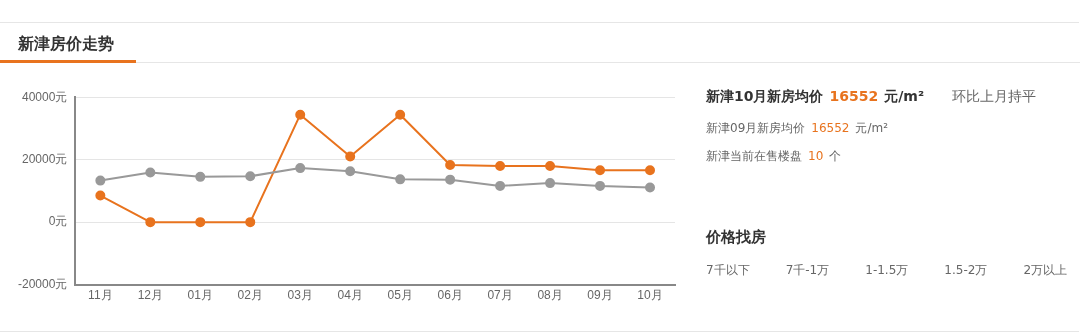 Image resolution: width=1080 pixels, height=332 pixels. What do you see at coordinates (754, 156) in the screenshot?
I see `text: 新津当前在售楼盘` at bounding box center [754, 156].